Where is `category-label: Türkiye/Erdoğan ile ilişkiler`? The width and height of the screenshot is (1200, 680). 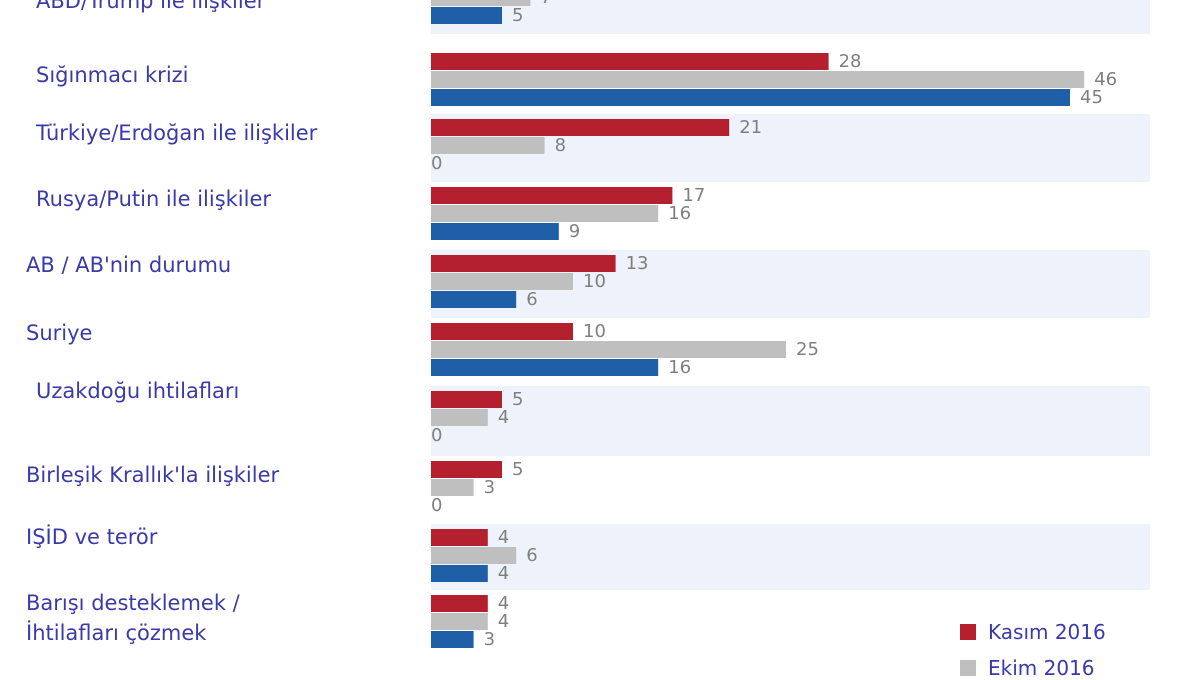
category-label: Türkiye/Erdoğan ile ilişkiler is located at coordinates (176, 133).